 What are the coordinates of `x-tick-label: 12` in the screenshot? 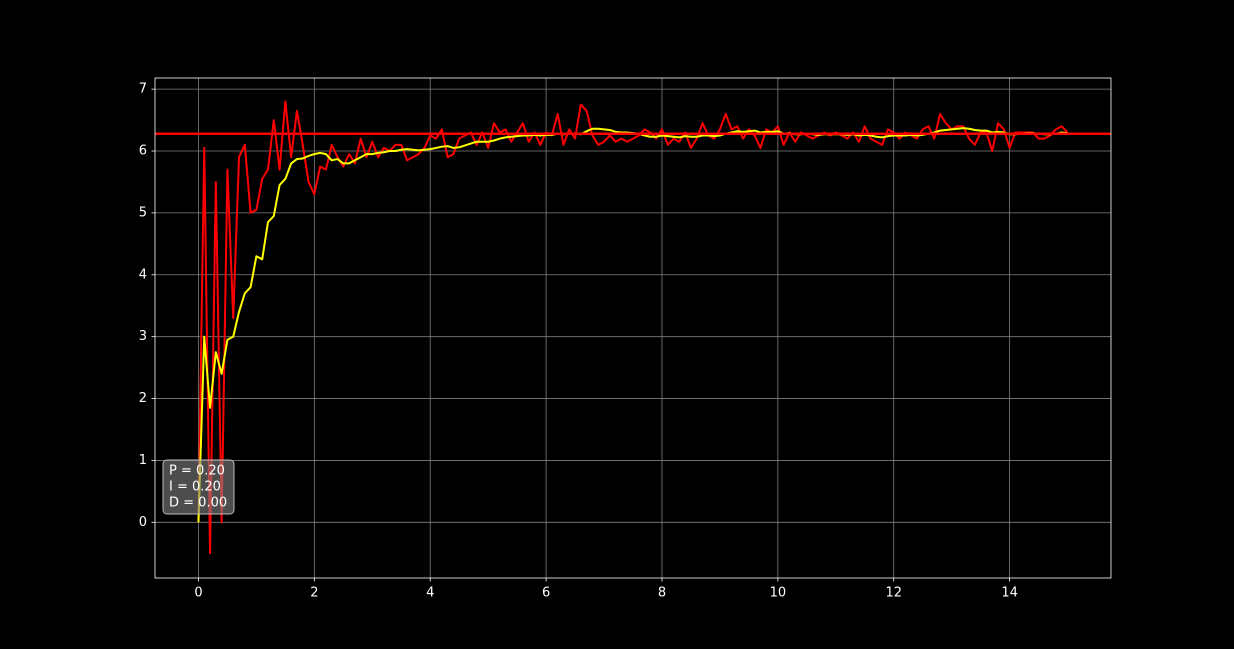 It's located at (893, 593).